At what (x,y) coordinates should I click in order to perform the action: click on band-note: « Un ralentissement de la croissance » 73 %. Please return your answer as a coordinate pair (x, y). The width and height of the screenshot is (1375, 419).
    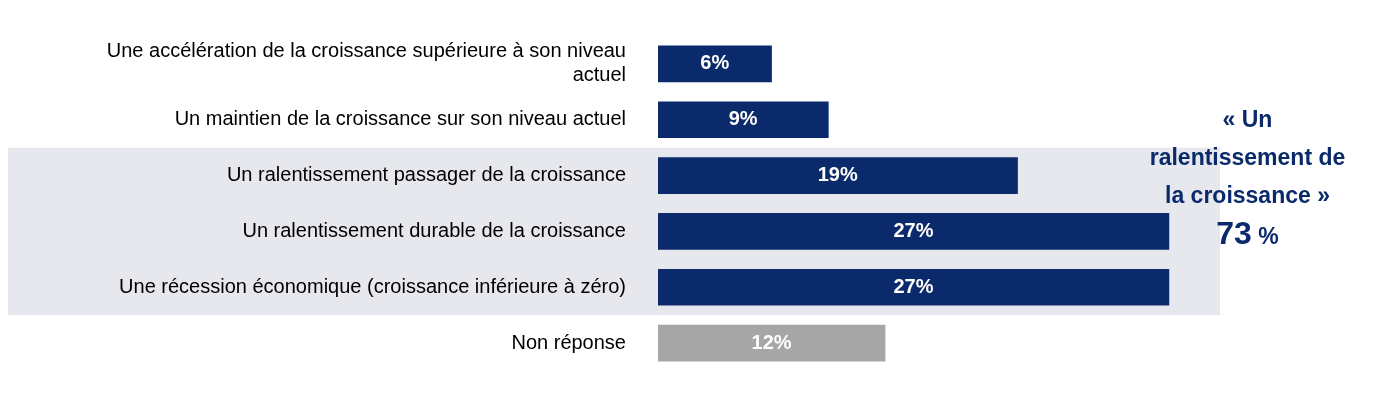
    Looking at the image, I should click on (1247, 178).